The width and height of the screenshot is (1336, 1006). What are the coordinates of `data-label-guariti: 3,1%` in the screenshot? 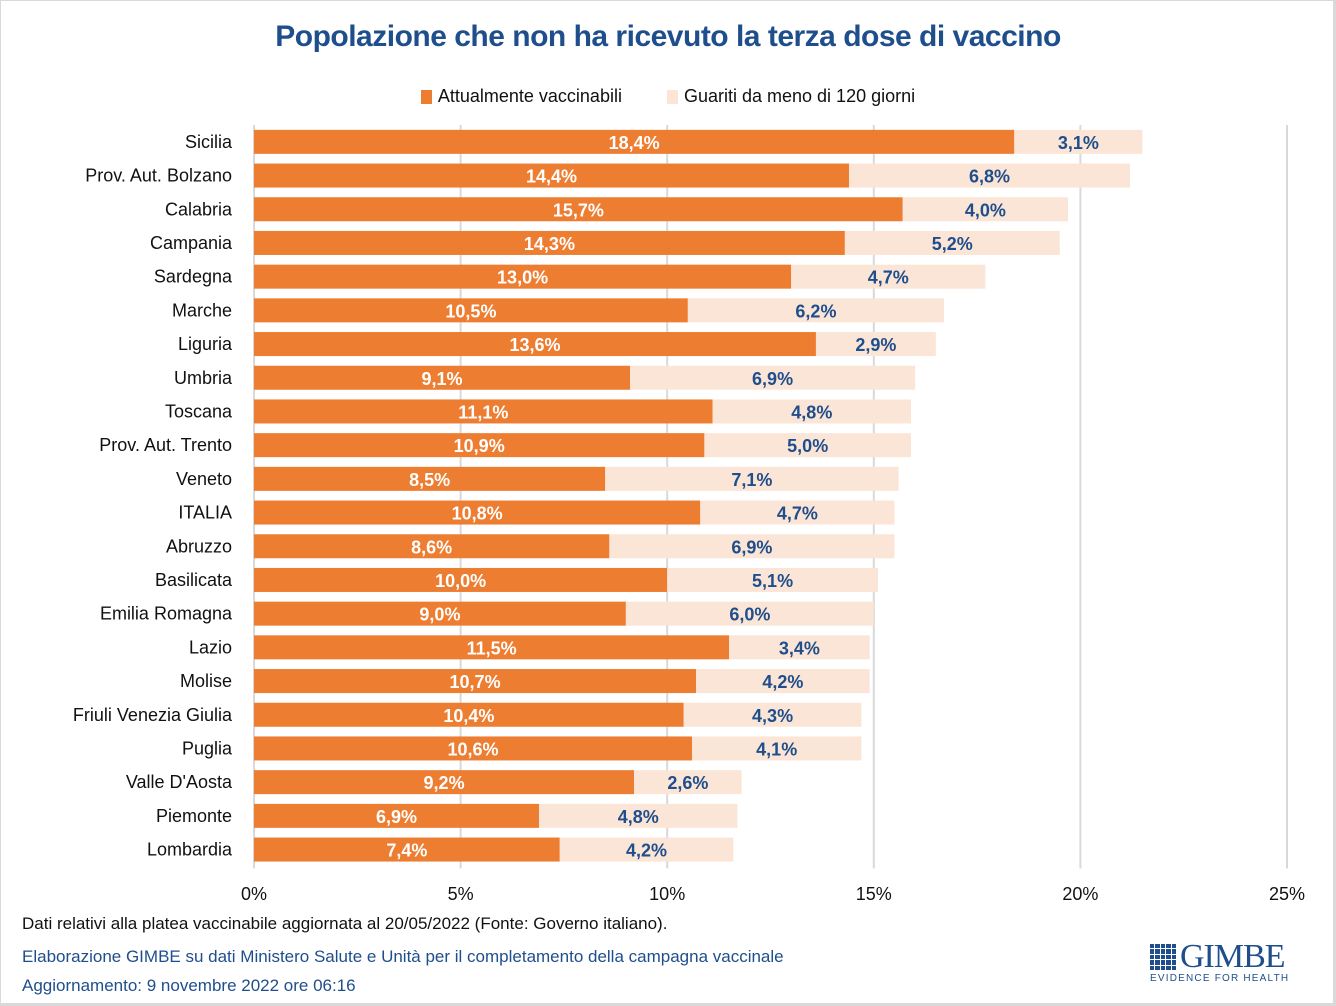 It's located at (1078, 143).